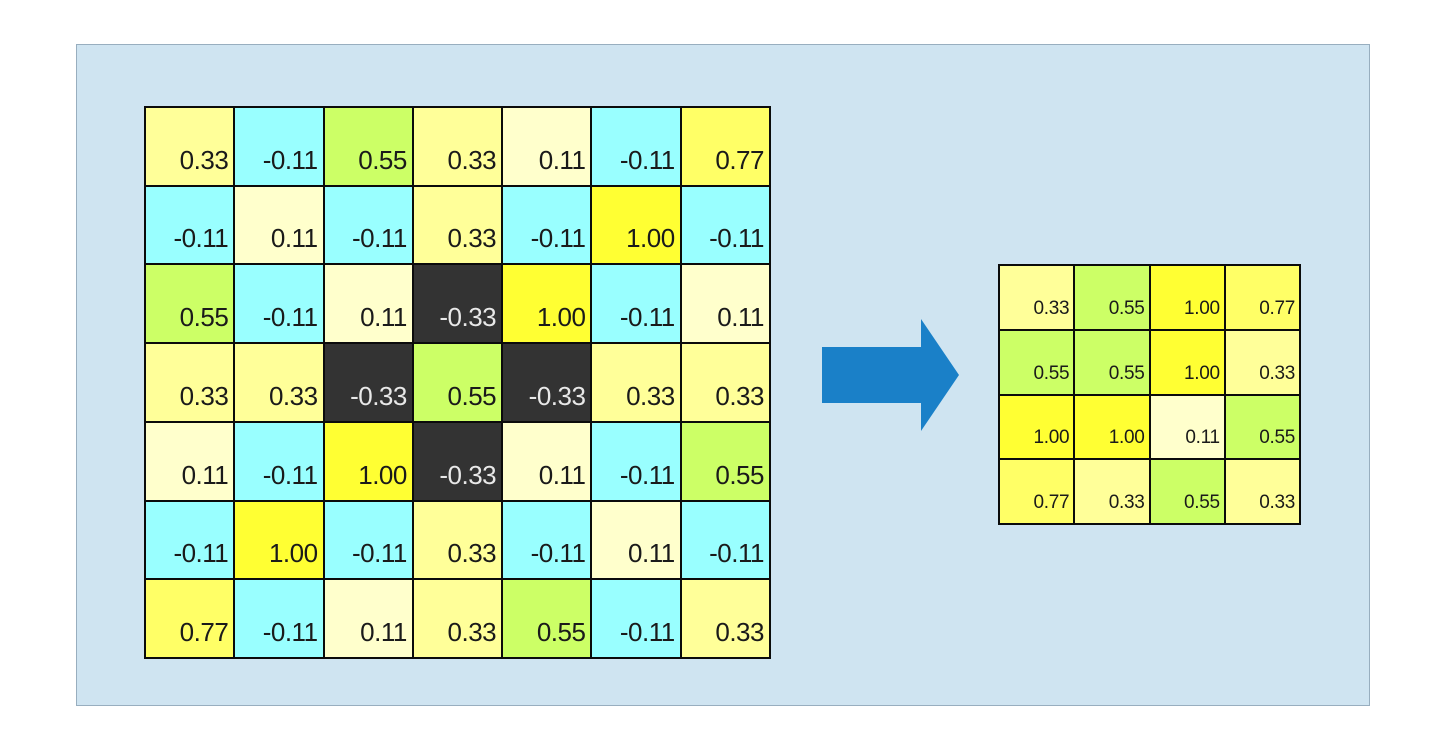 This screenshot has width=1434, height=742. I want to click on arrow-right-icon, so click(890, 375).